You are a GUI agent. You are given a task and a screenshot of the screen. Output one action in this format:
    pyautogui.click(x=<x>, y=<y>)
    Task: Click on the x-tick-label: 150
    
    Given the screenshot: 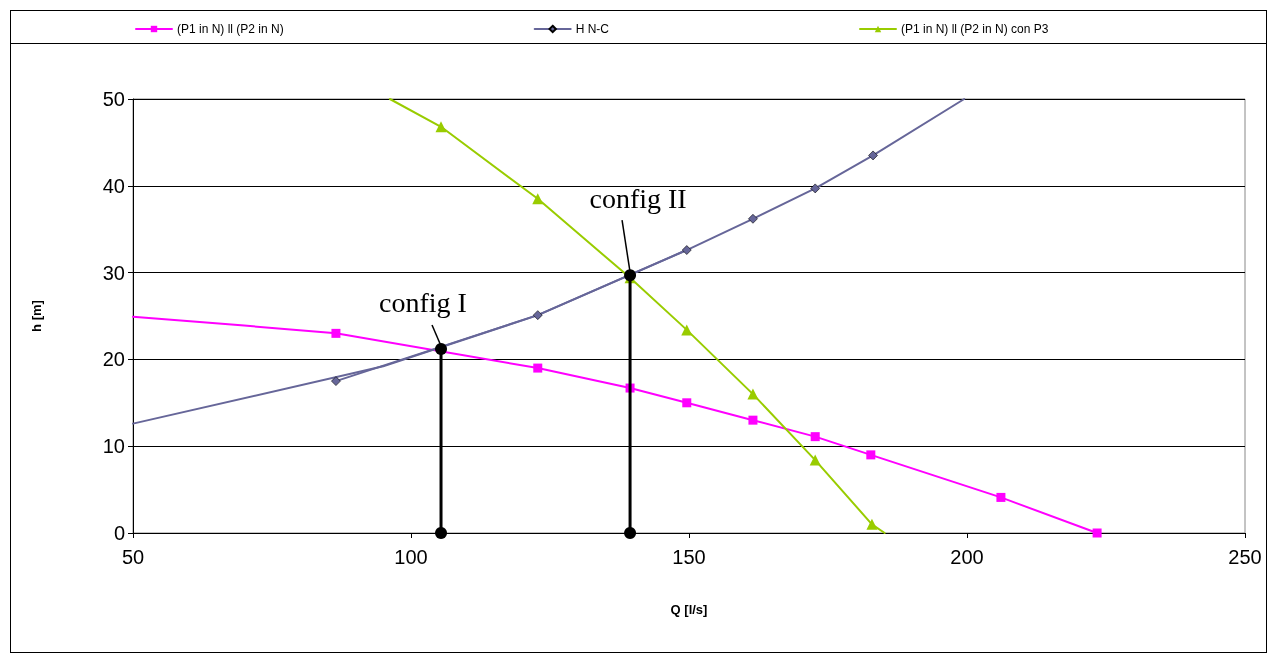 What is the action you would take?
    pyautogui.click(x=689, y=557)
    